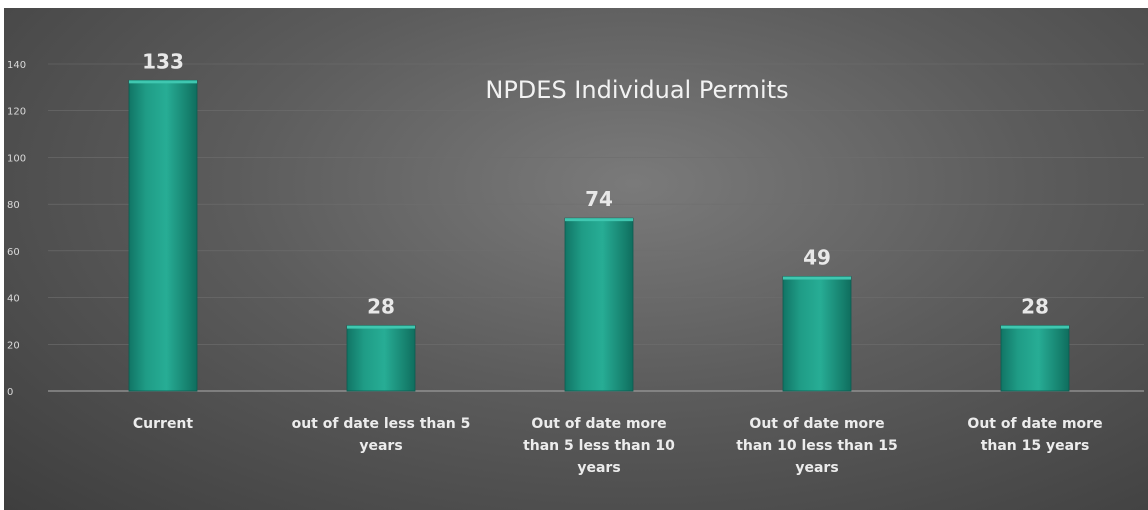 The height and width of the screenshot is (510, 1148). Describe the element at coordinates (13, 345) in the screenshot. I see `y-tick-label: 20` at that location.